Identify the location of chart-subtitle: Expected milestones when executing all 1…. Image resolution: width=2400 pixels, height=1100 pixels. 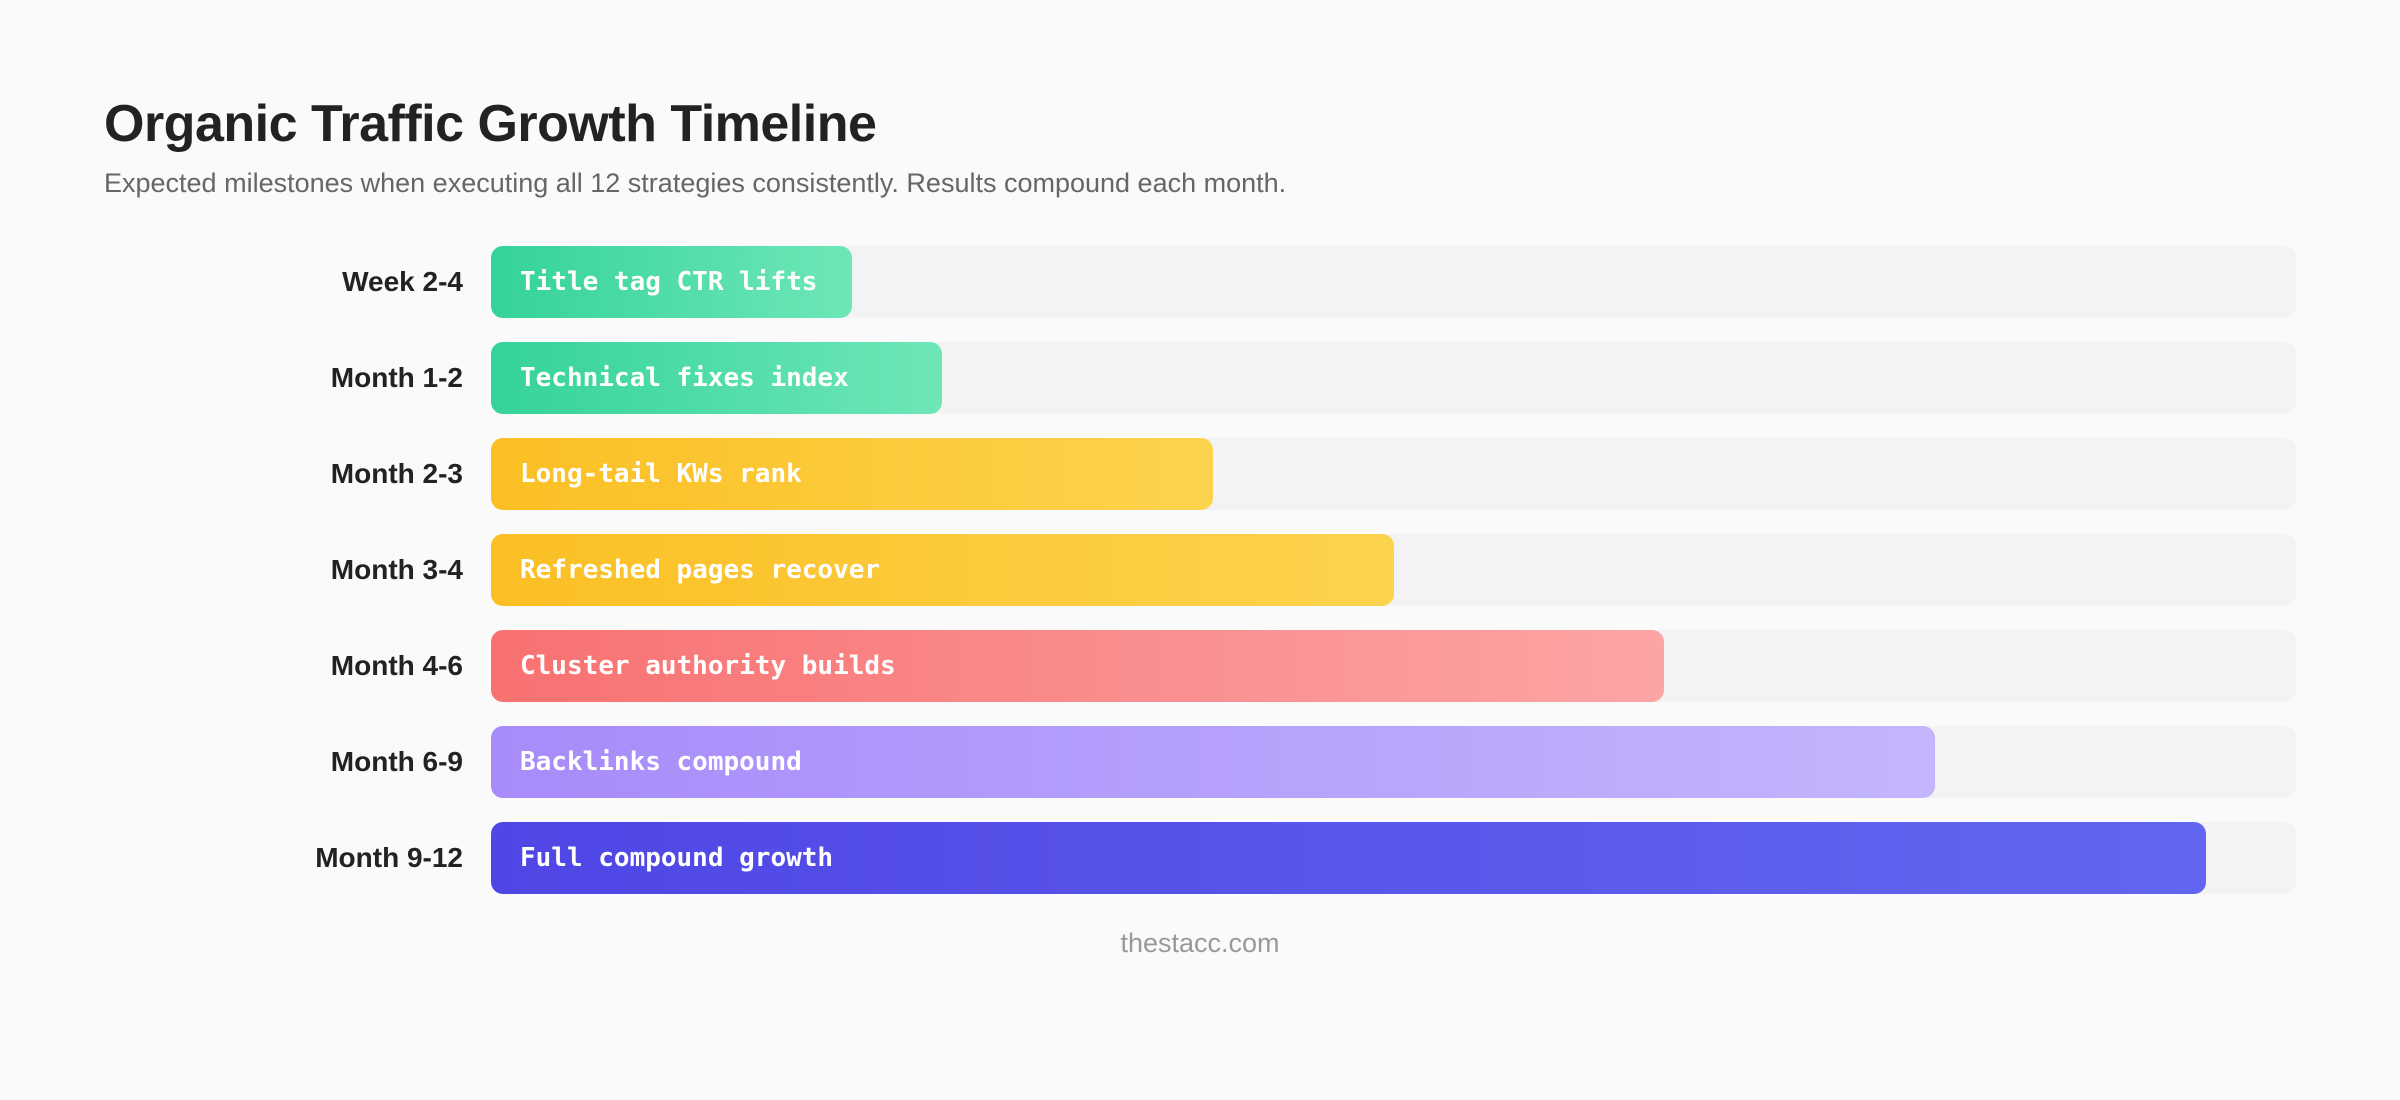
(695, 183).